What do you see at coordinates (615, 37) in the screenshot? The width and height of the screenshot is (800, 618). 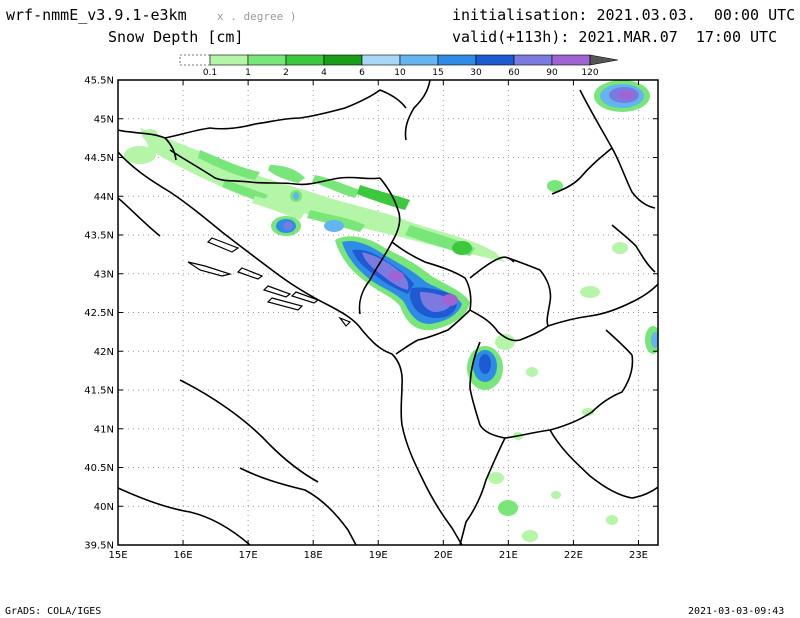 I see `valid-time: valid(+113h): 2021.MAR.07 17:00 UTC` at bounding box center [615, 37].